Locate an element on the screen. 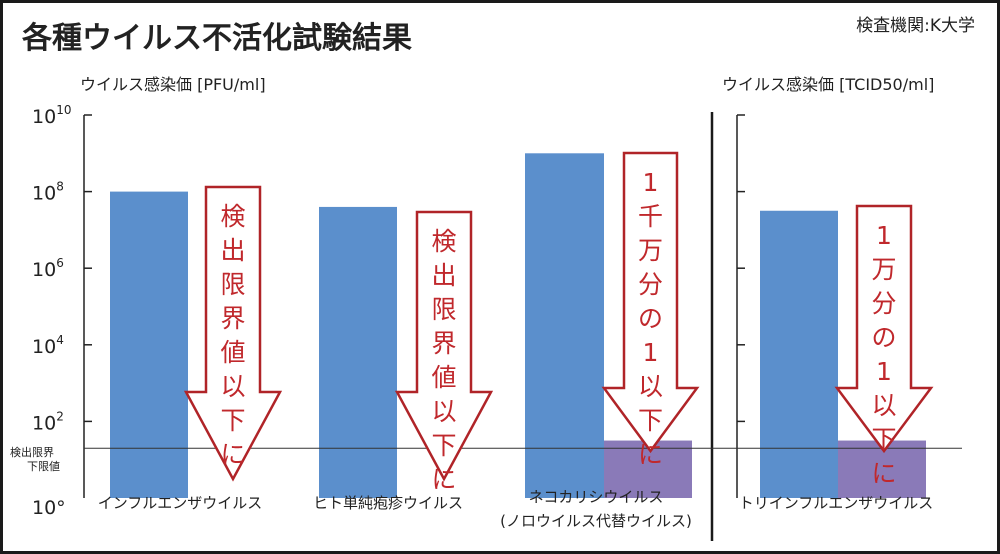 The image size is (1000, 554). y-tick-label: 10⁶ is located at coordinates (48, 268).